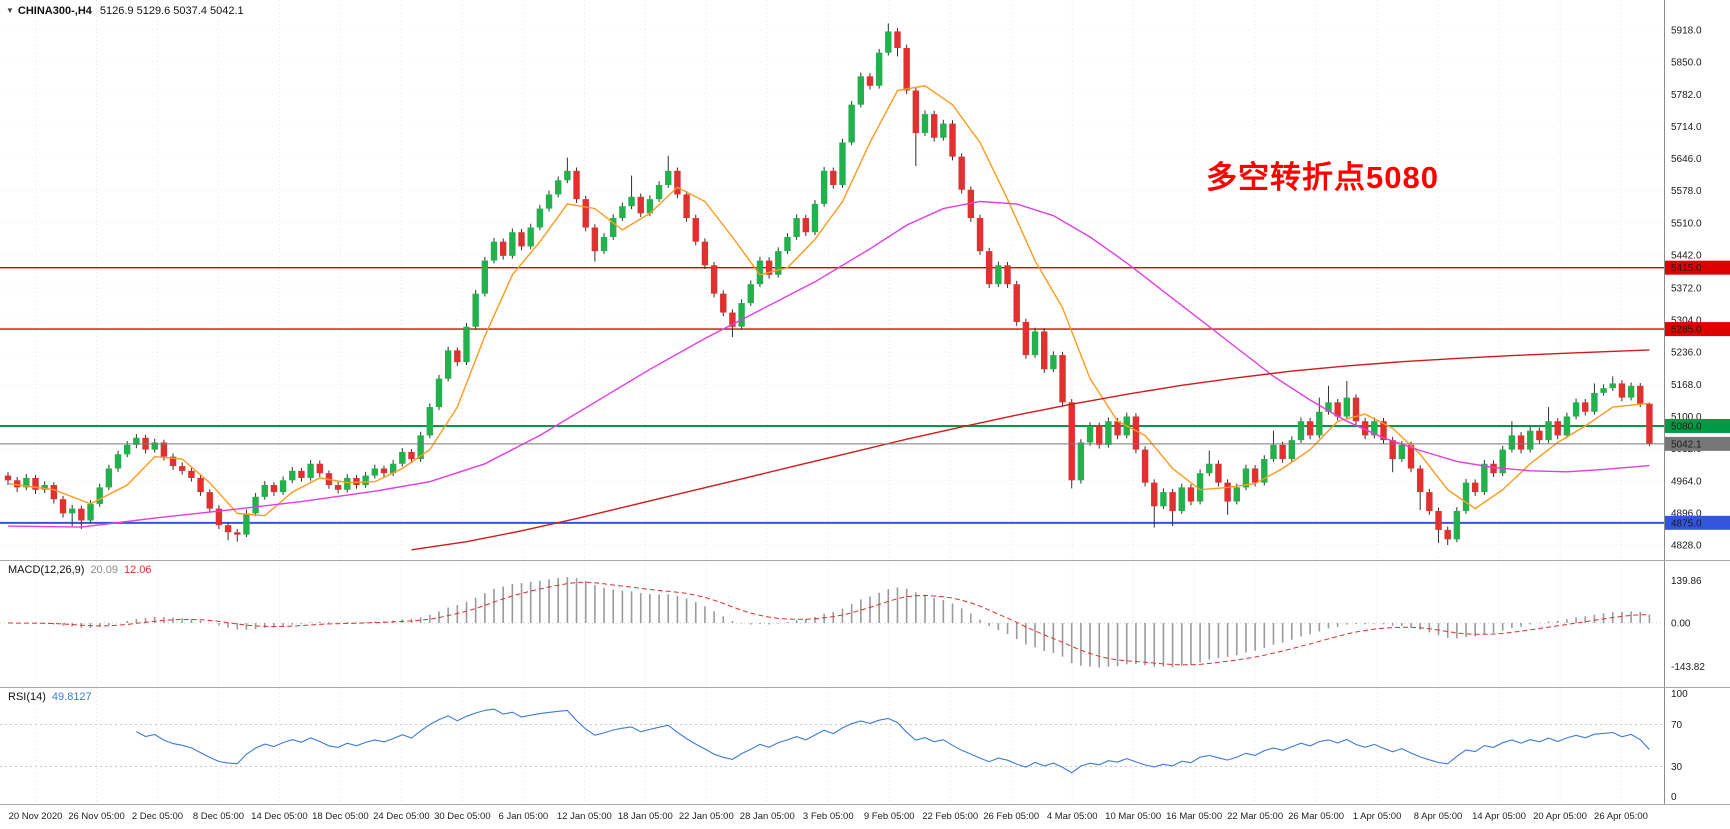  I want to click on symbol-dropdown-icon: ▼, so click(10, 10).